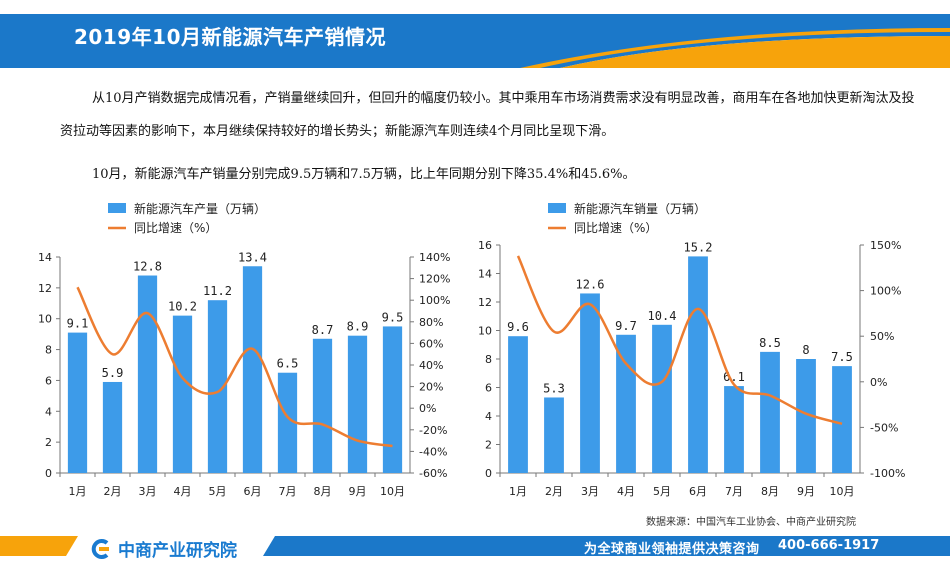 The image size is (950, 564). What do you see at coordinates (323, 330) in the screenshot?
I see `bar-value-label: 8.7` at bounding box center [323, 330].